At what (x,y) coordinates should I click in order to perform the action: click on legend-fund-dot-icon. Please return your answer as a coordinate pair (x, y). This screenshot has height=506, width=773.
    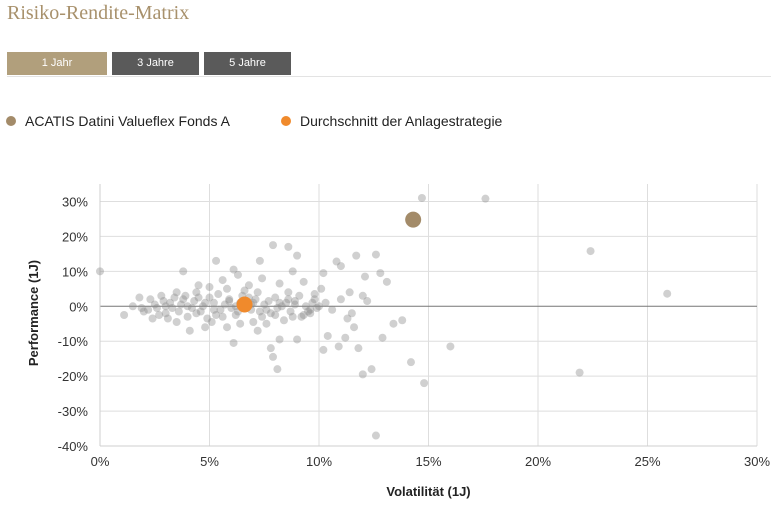
    Looking at the image, I should click on (11, 121).